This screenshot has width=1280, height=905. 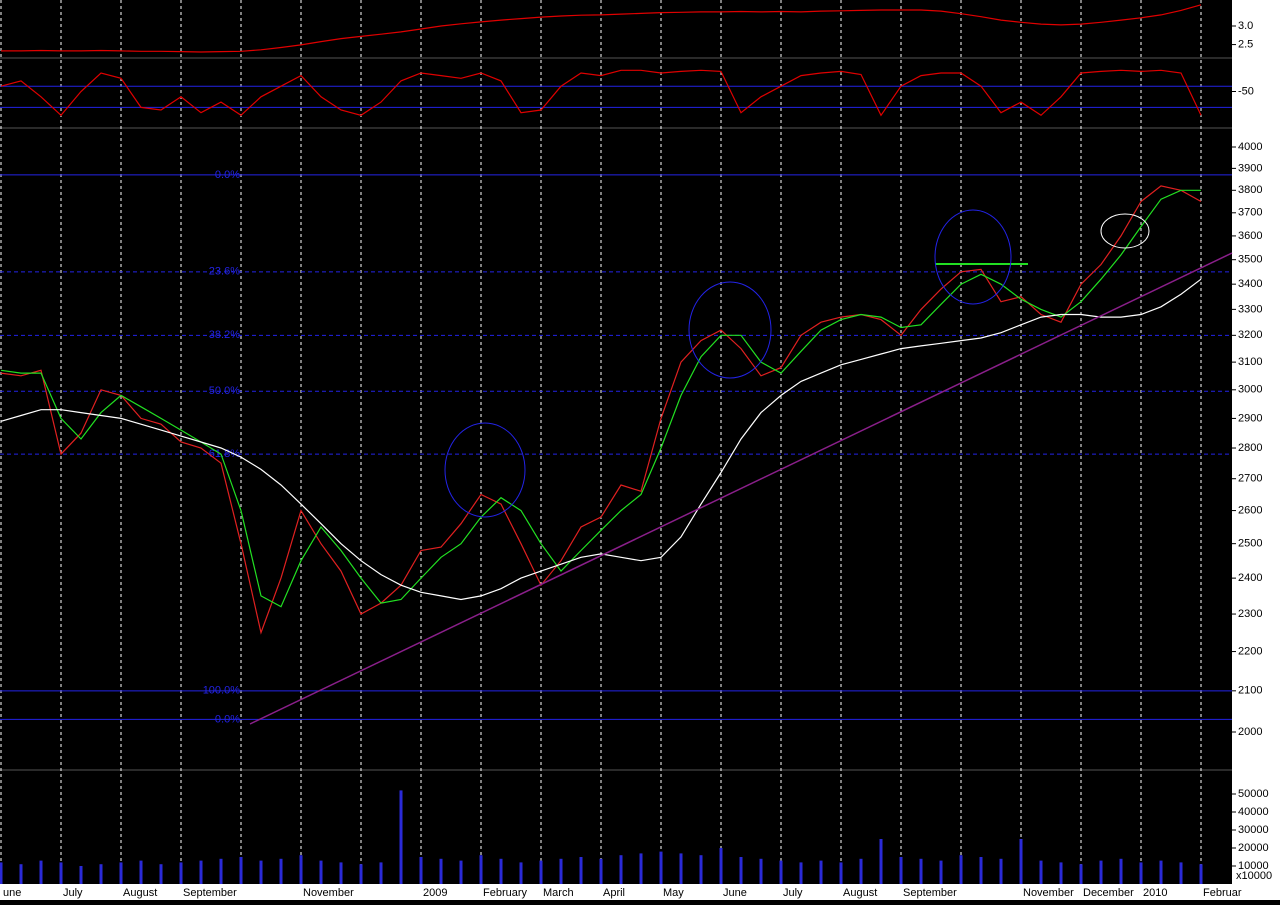 I want to click on x-tick-label: May, so click(x=673, y=893).